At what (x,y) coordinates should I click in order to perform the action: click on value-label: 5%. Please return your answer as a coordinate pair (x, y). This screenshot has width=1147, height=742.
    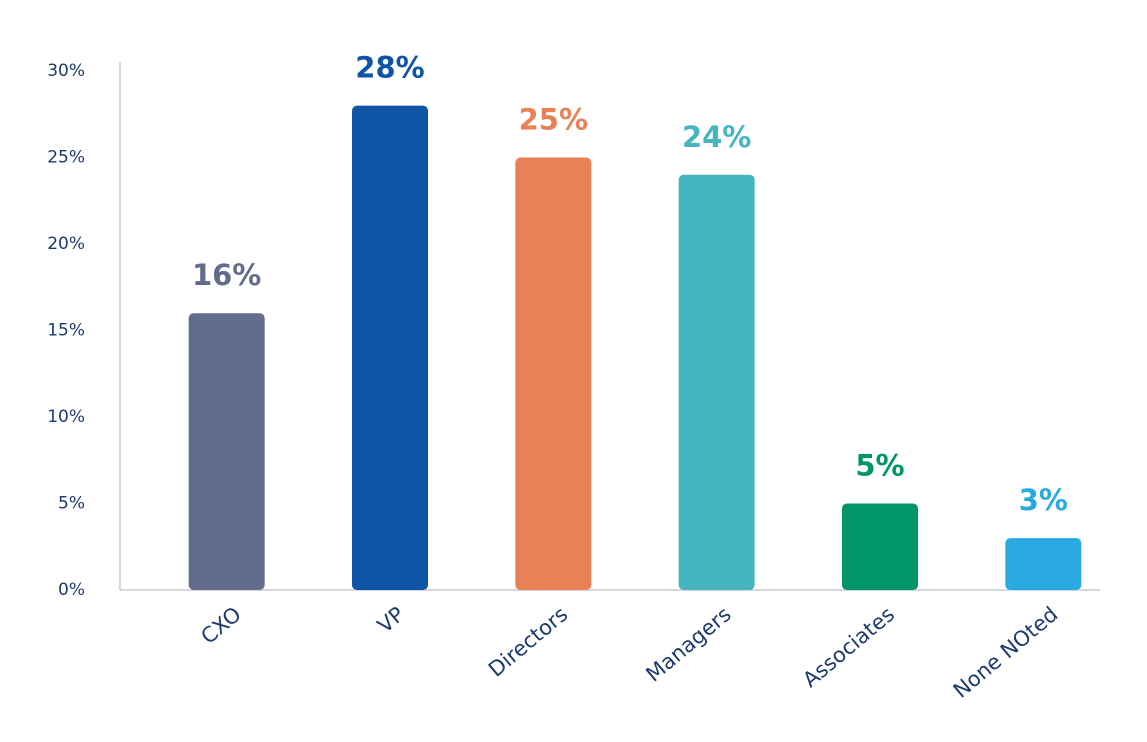
    Looking at the image, I should click on (879, 466).